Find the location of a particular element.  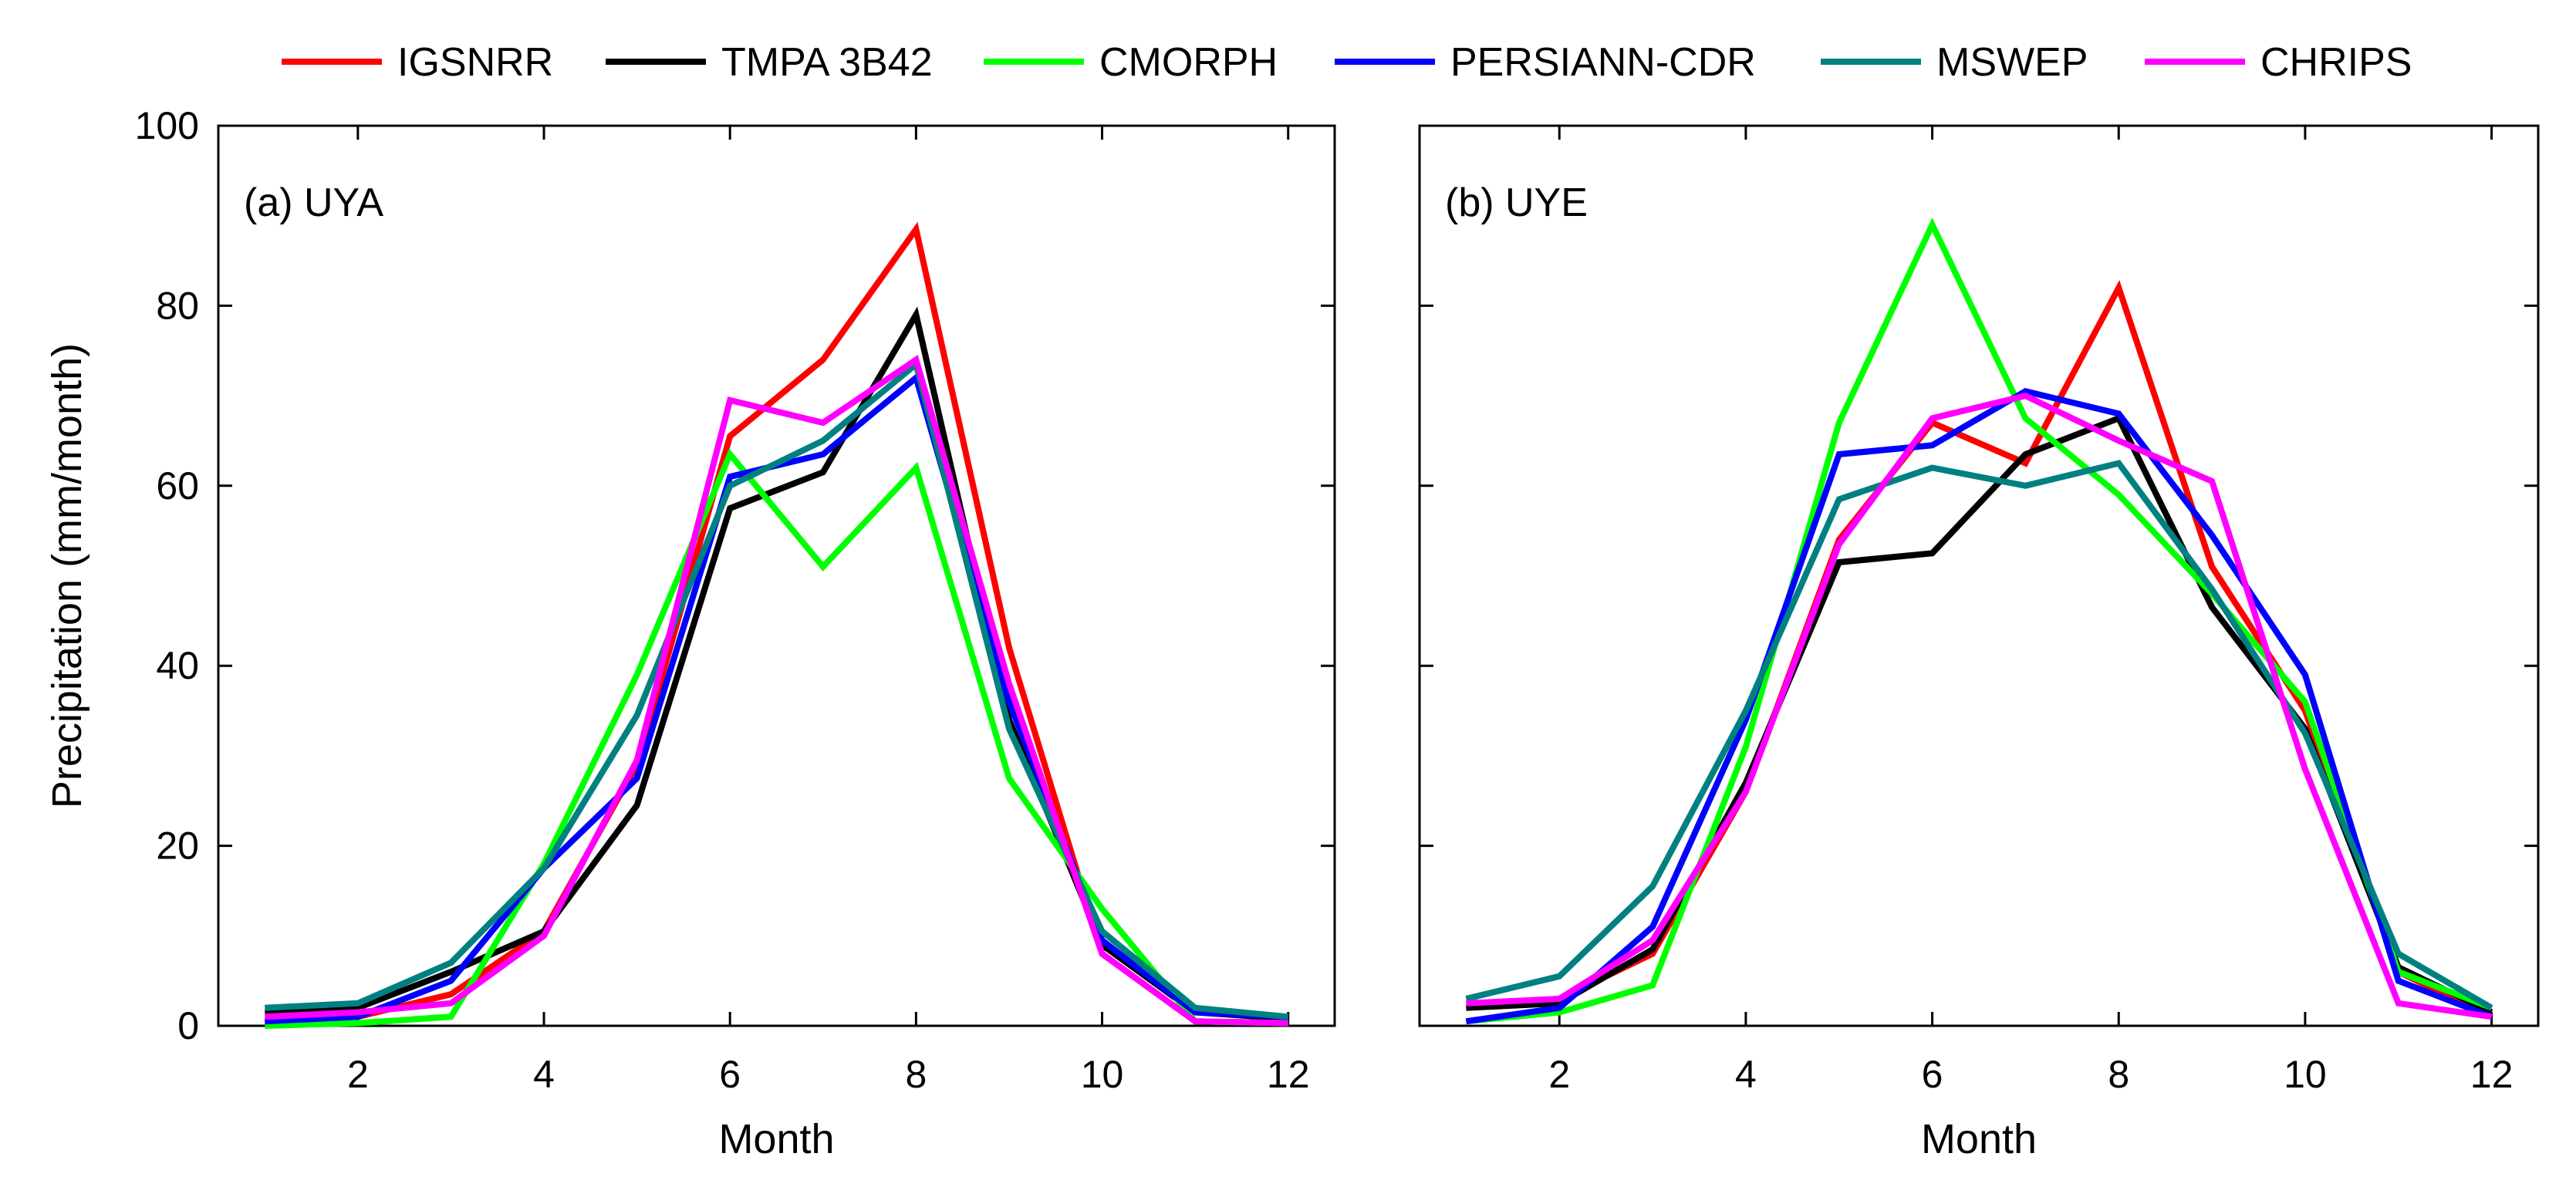

legend-item-cmorph: CMORPH is located at coordinates (1131, 63).